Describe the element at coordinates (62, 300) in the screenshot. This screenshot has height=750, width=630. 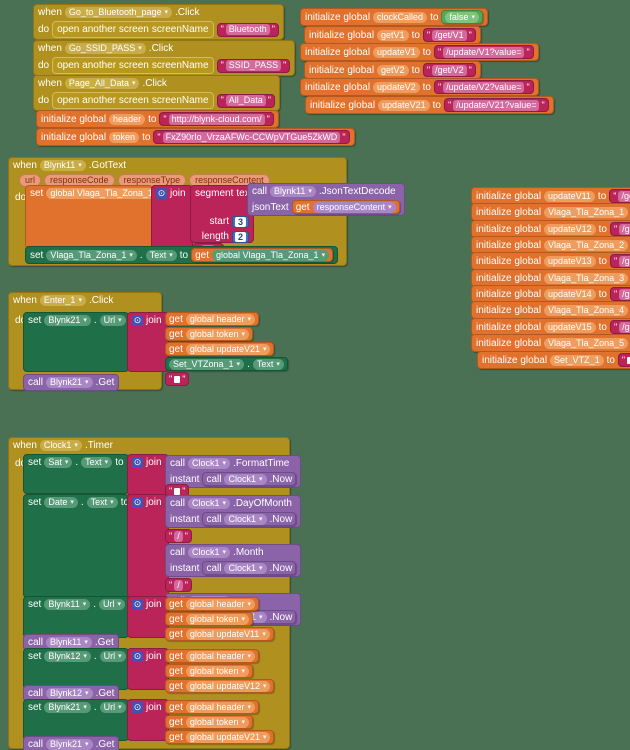
I see `component-dropdown: Enter_1` at that location.